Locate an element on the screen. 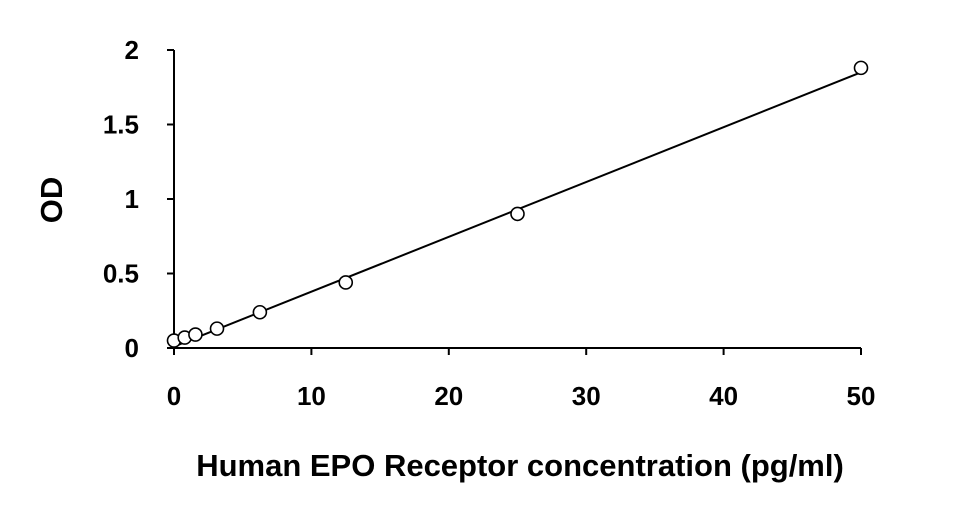 The height and width of the screenshot is (516, 955). x-tick-label: 30 is located at coordinates (586, 396).